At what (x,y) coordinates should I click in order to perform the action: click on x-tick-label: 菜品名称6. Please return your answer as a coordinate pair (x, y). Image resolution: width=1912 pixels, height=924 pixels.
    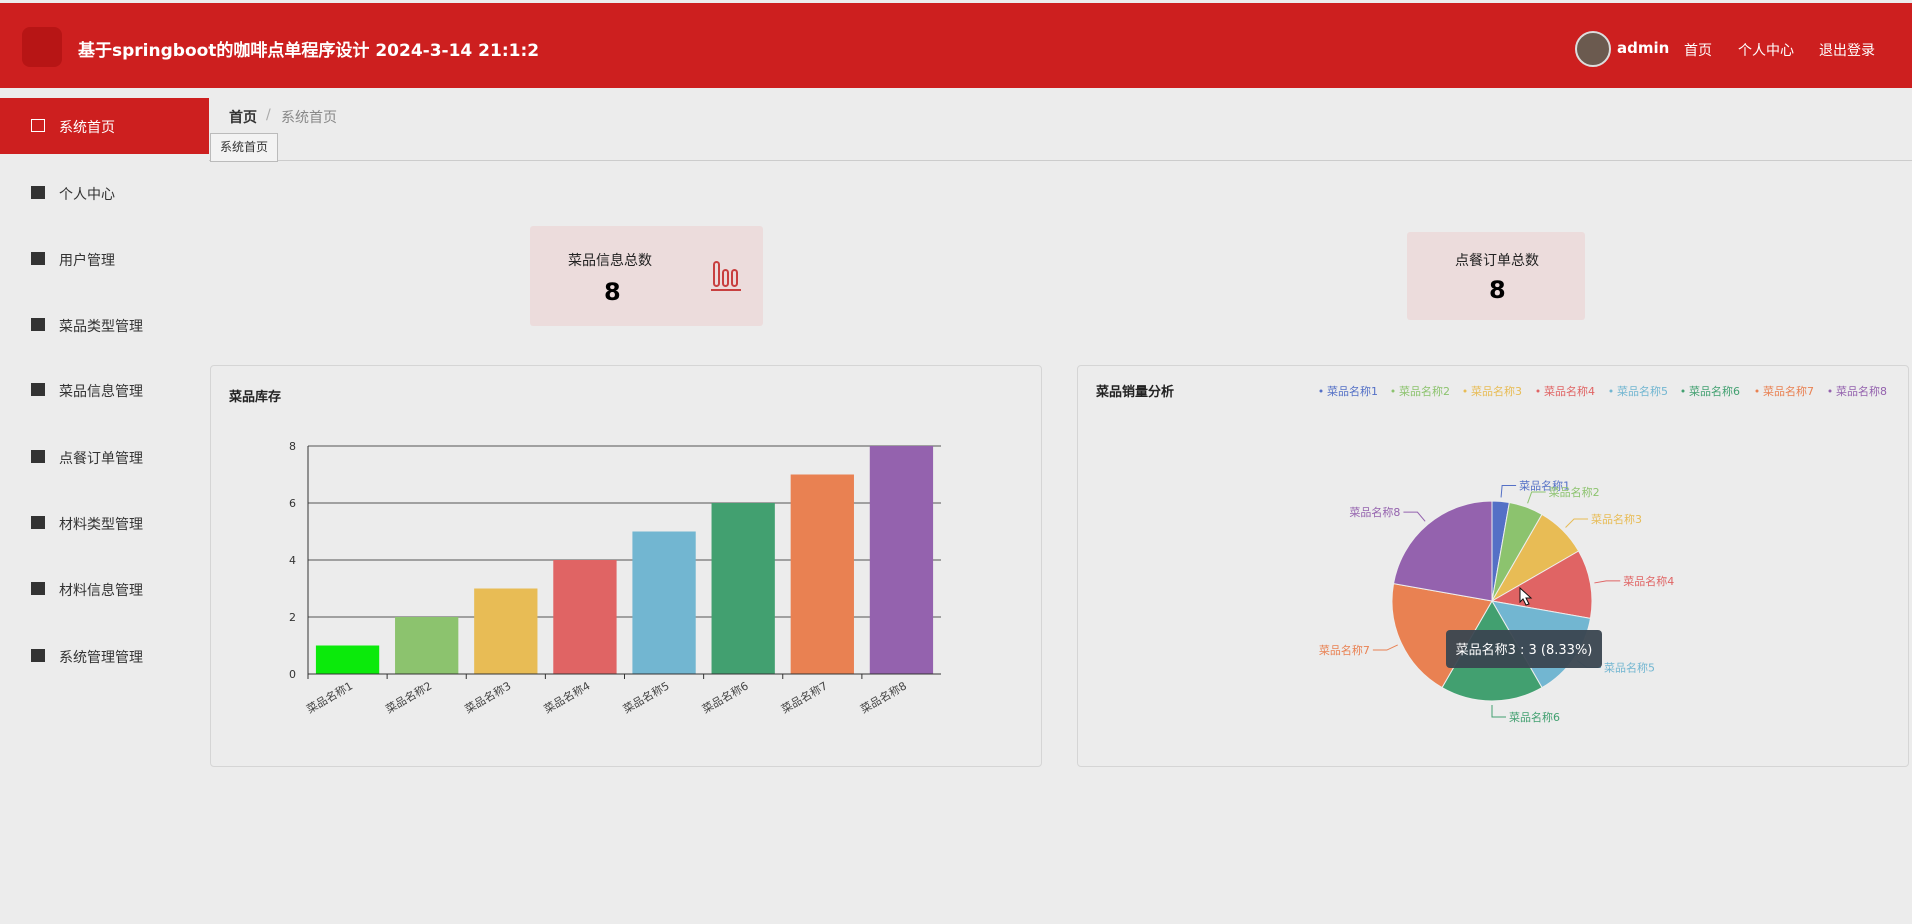
    Looking at the image, I should click on (725, 697).